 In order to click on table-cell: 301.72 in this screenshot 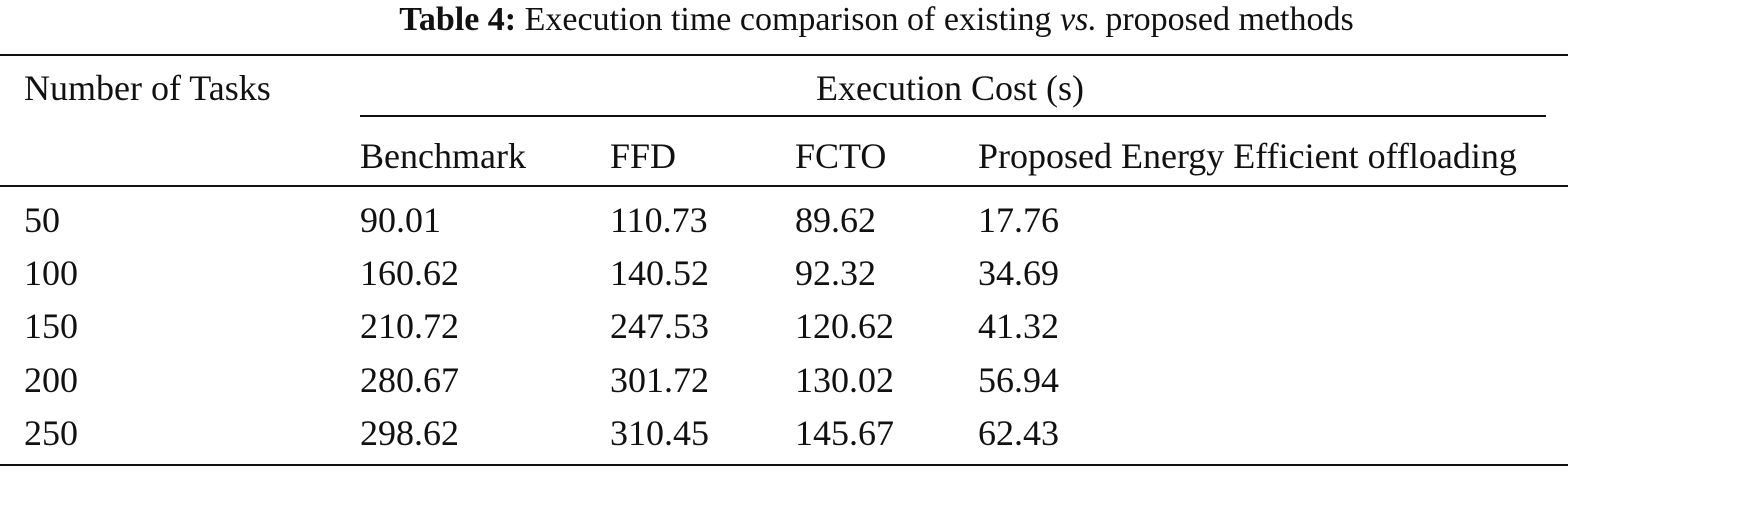, I will do `click(659, 380)`.